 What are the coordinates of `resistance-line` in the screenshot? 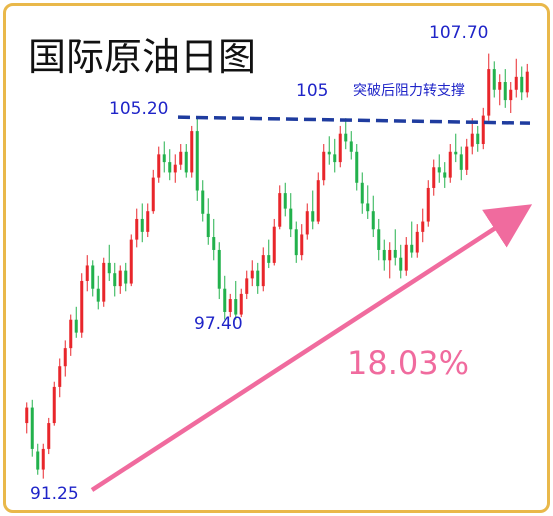 It's located at (354, 120).